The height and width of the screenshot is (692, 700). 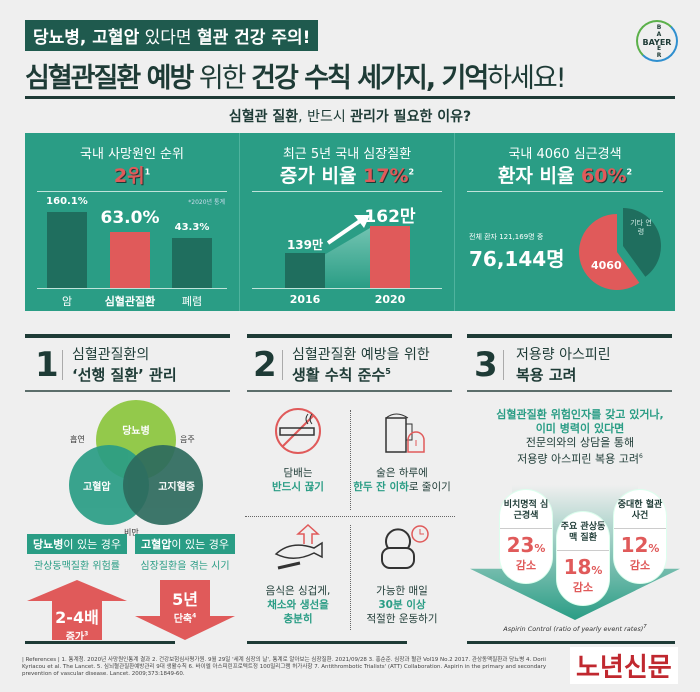 What do you see at coordinates (390, 217) in the screenshot?
I see `bar-value-label: 162만` at bounding box center [390, 217].